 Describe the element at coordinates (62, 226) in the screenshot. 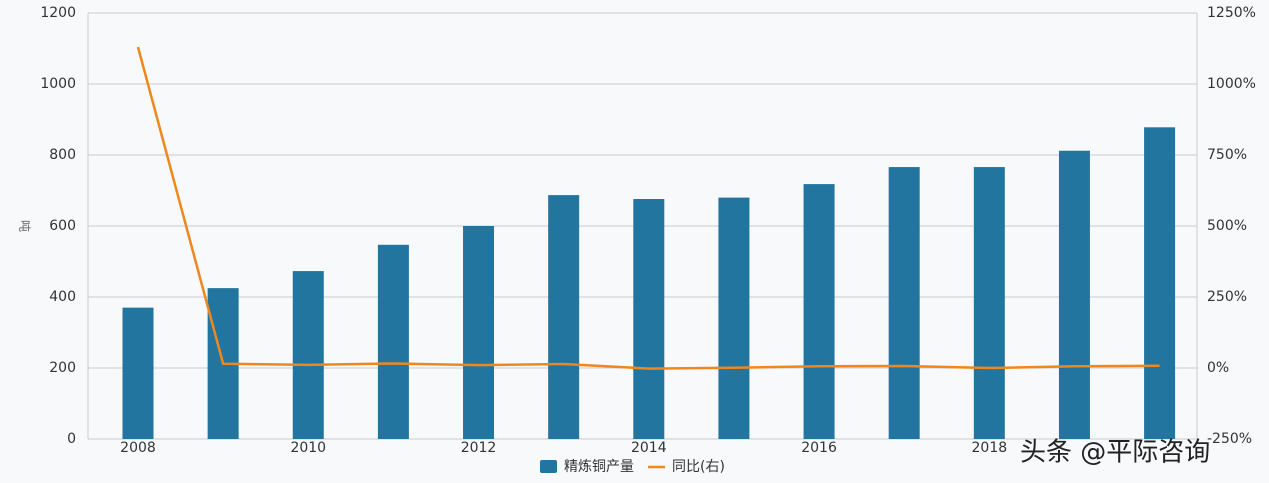

I see `y-tick-label: 600` at that location.